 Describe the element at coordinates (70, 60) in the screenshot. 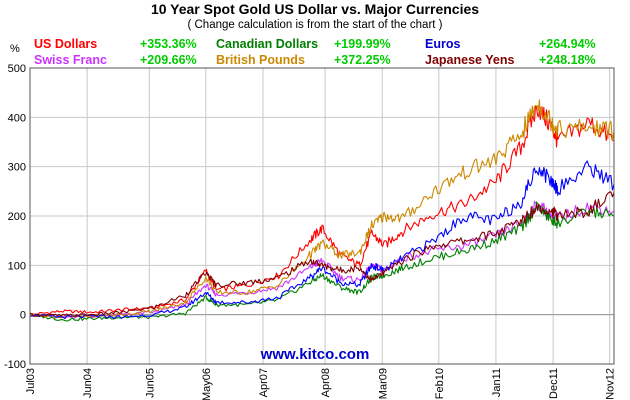

I see `legend-label: Swiss Franc` at that location.